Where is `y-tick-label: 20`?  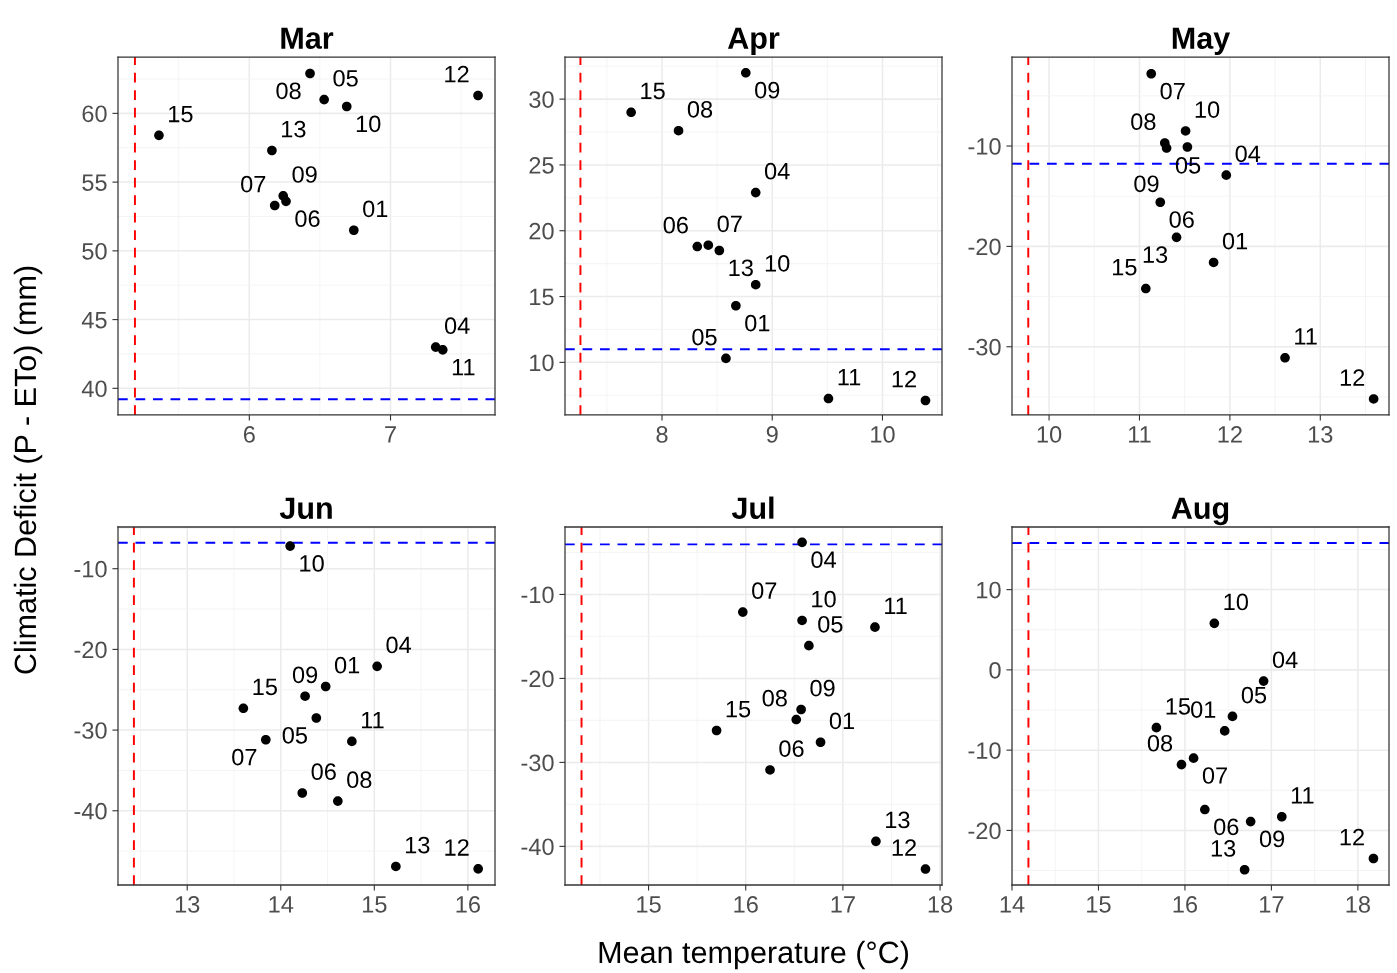
y-tick-label: 20 is located at coordinates (541, 231).